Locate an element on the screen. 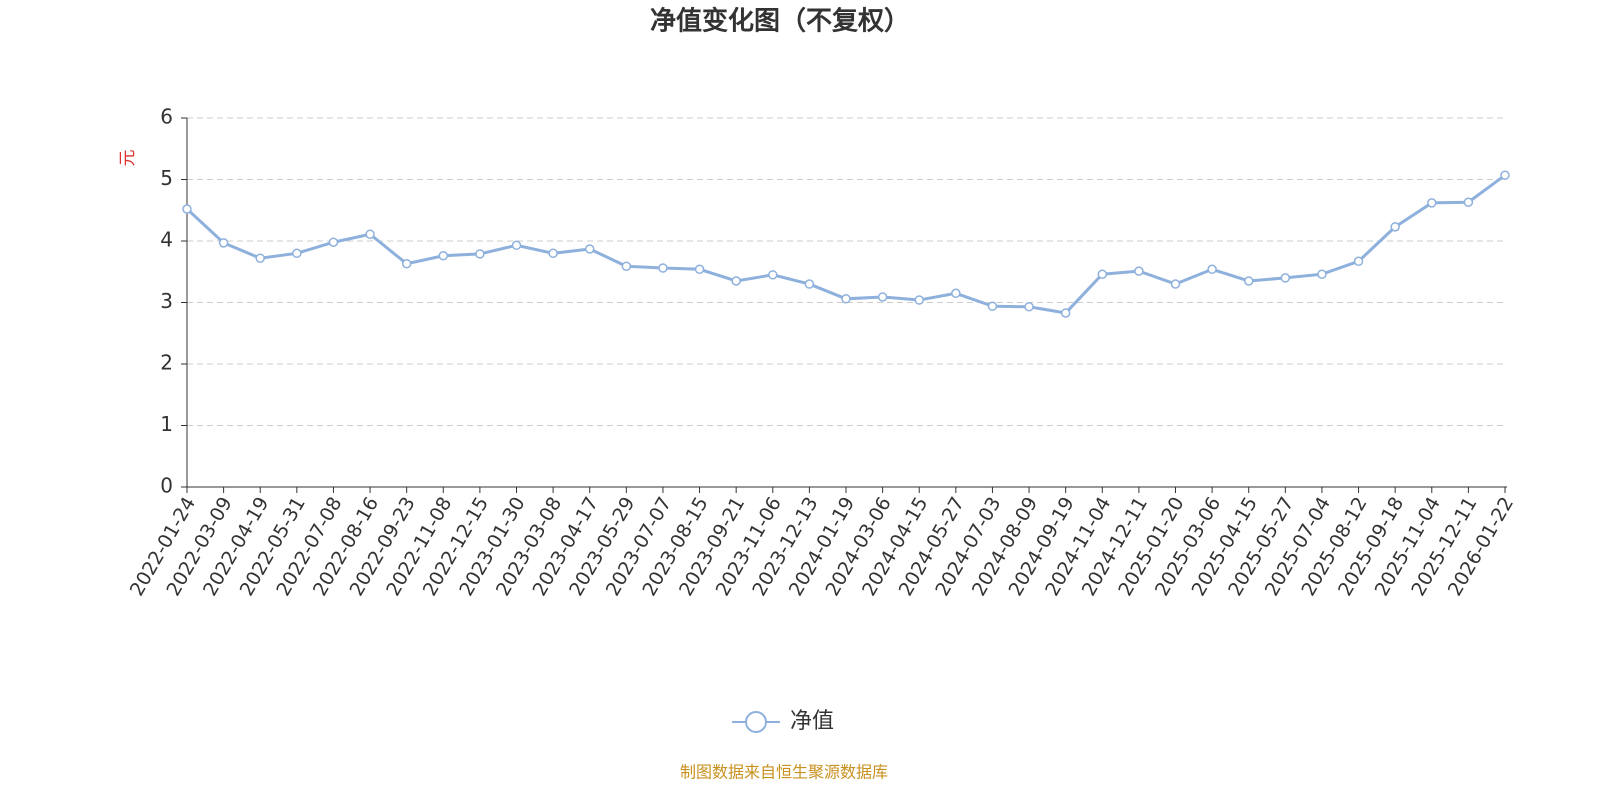 The height and width of the screenshot is (804, 1600). chart-title: 净值变化图（不复权） is located at coordinates (780, 21).